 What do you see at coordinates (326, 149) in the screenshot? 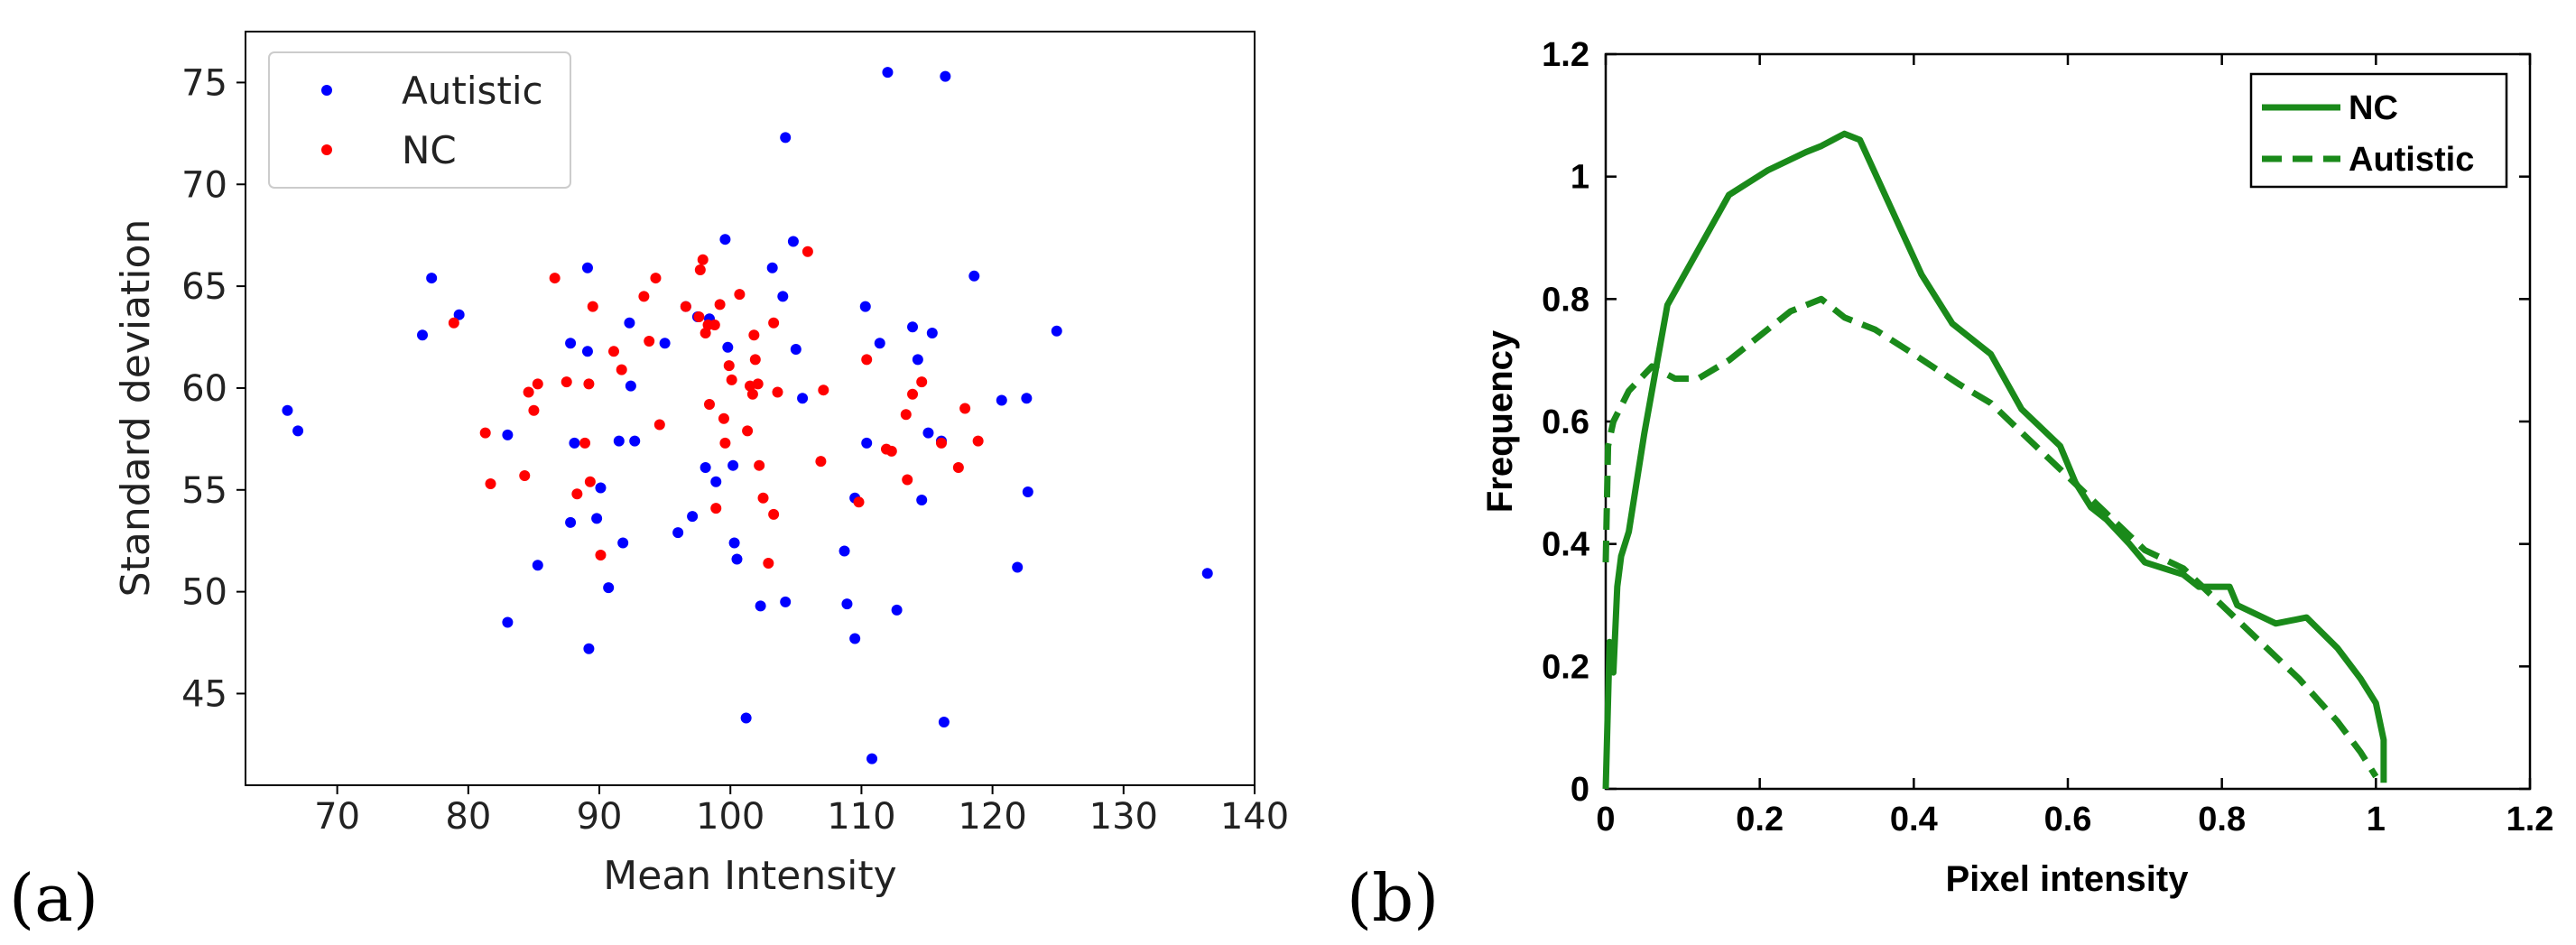
I see `legend-marker-nc` at bounding box center [326, 149].